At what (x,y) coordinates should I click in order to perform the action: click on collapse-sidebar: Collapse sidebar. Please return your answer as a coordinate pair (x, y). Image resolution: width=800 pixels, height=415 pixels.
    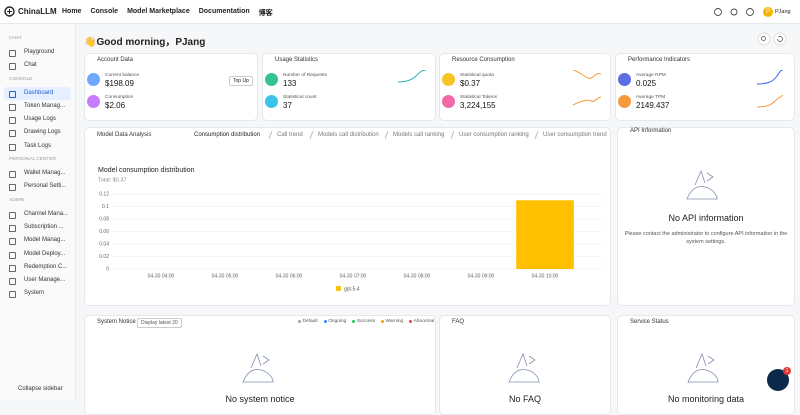
    Looking at the image, I should click on (40, 389).